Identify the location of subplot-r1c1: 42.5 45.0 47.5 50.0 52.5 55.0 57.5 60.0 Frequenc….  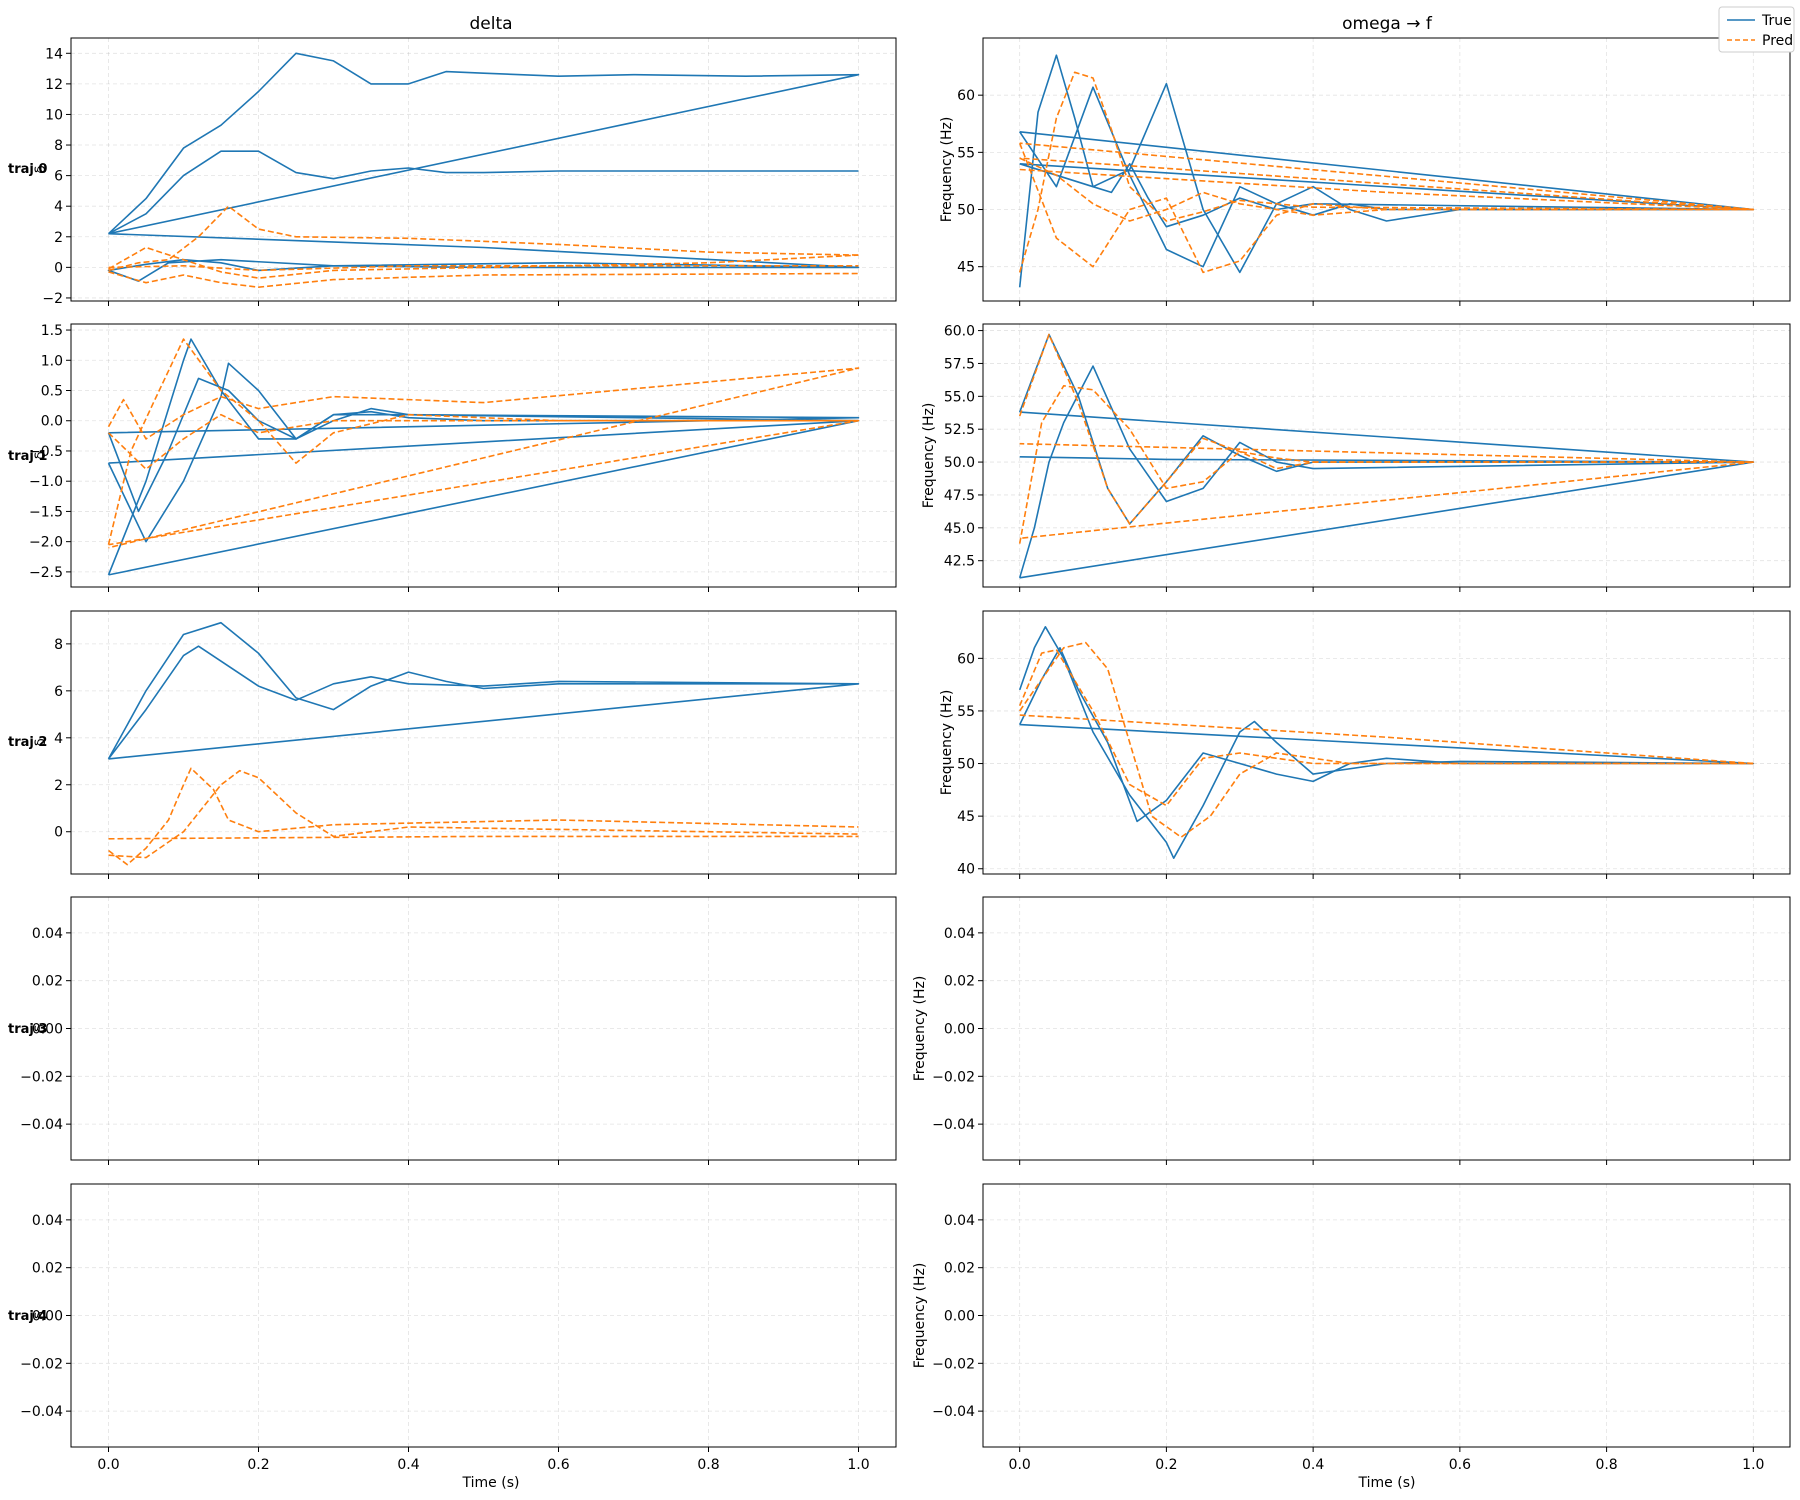
(1356, 457).